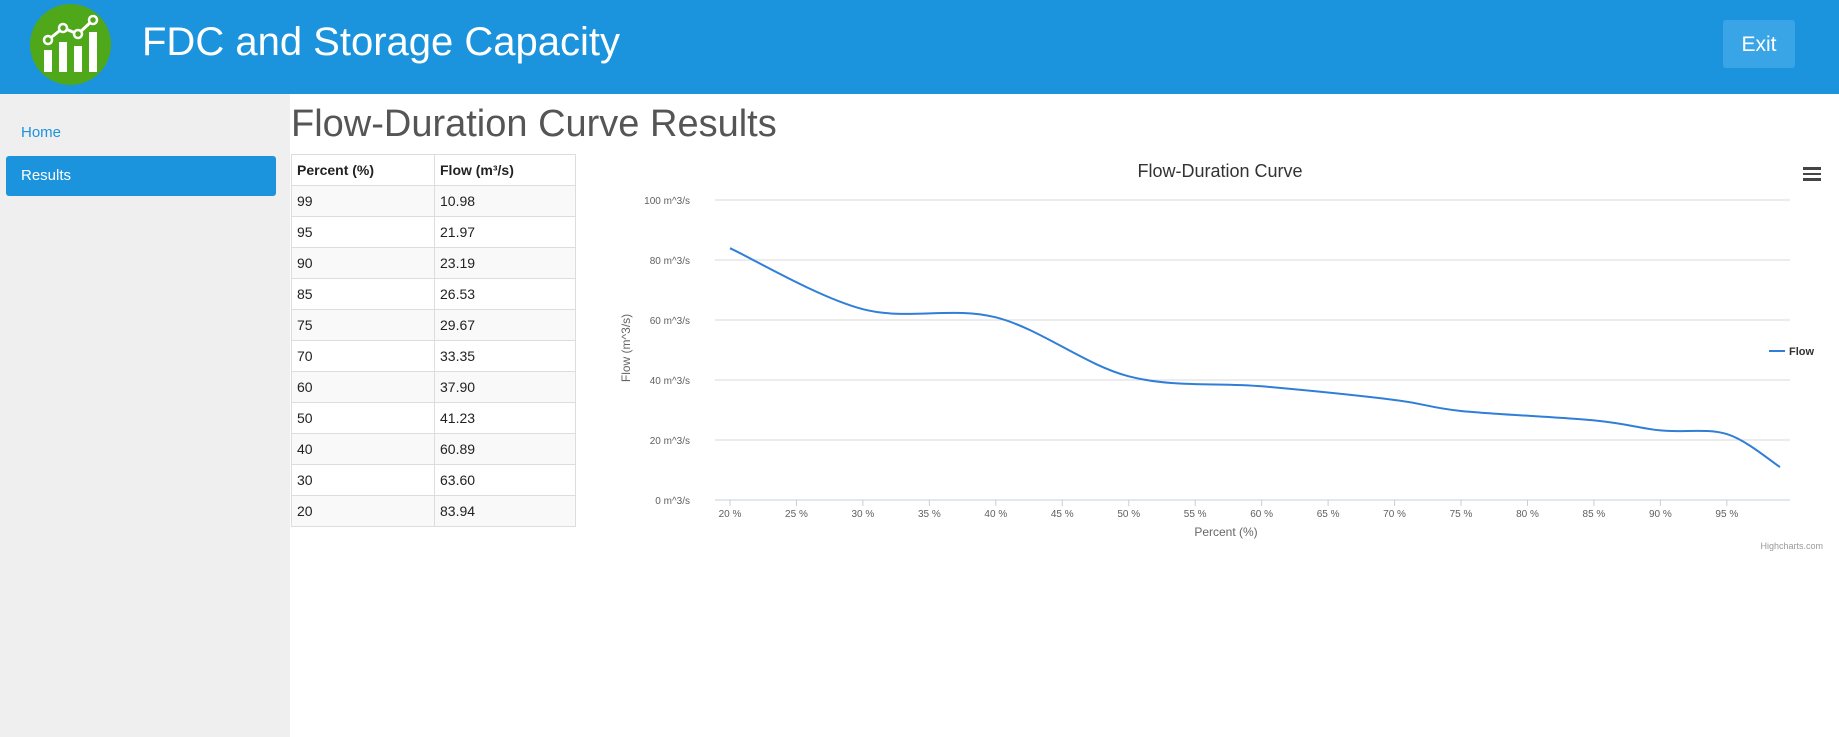  I want to click on table-row: 50 41.23, so click(433, 418).